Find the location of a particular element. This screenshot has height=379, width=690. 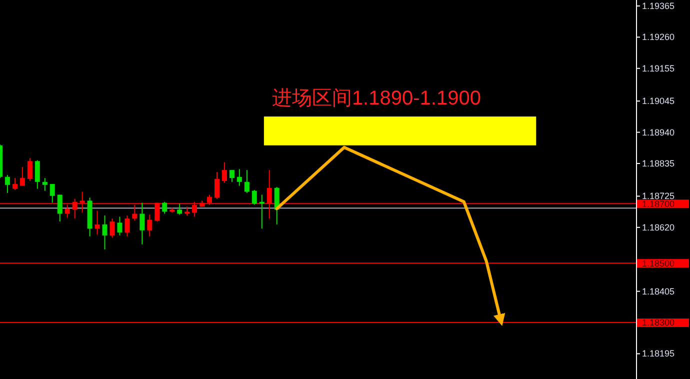

band-label: 进场区间1.1890-1.1900 is located at coordinates (376, 99).